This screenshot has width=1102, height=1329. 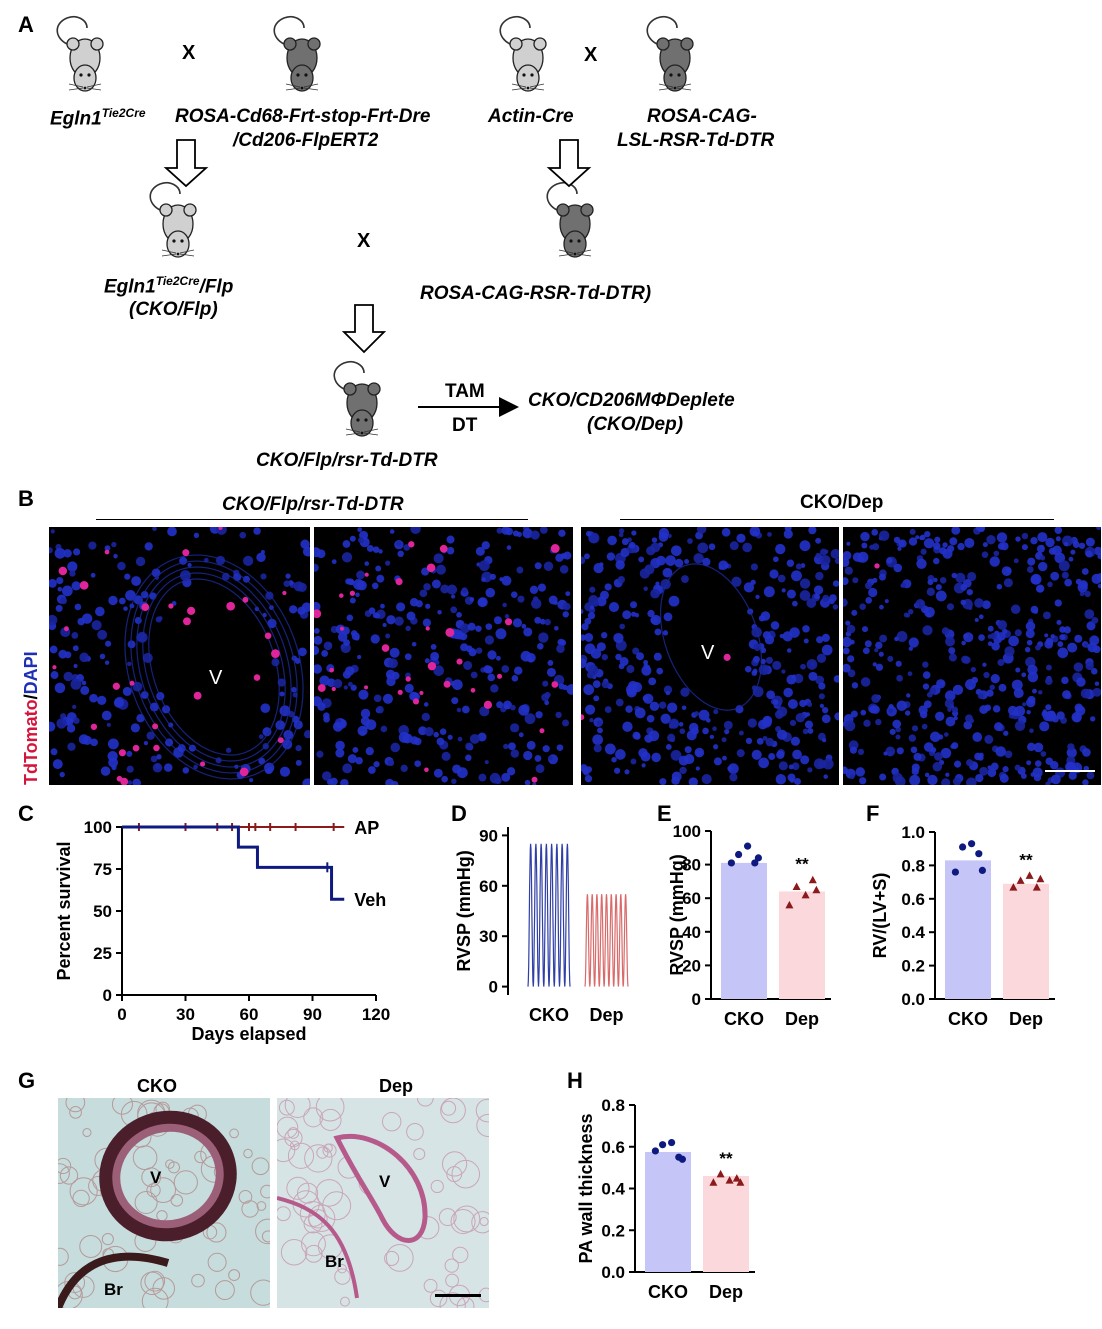 I want to click on x-tick-label: 60, so click(x=249, y=1014).